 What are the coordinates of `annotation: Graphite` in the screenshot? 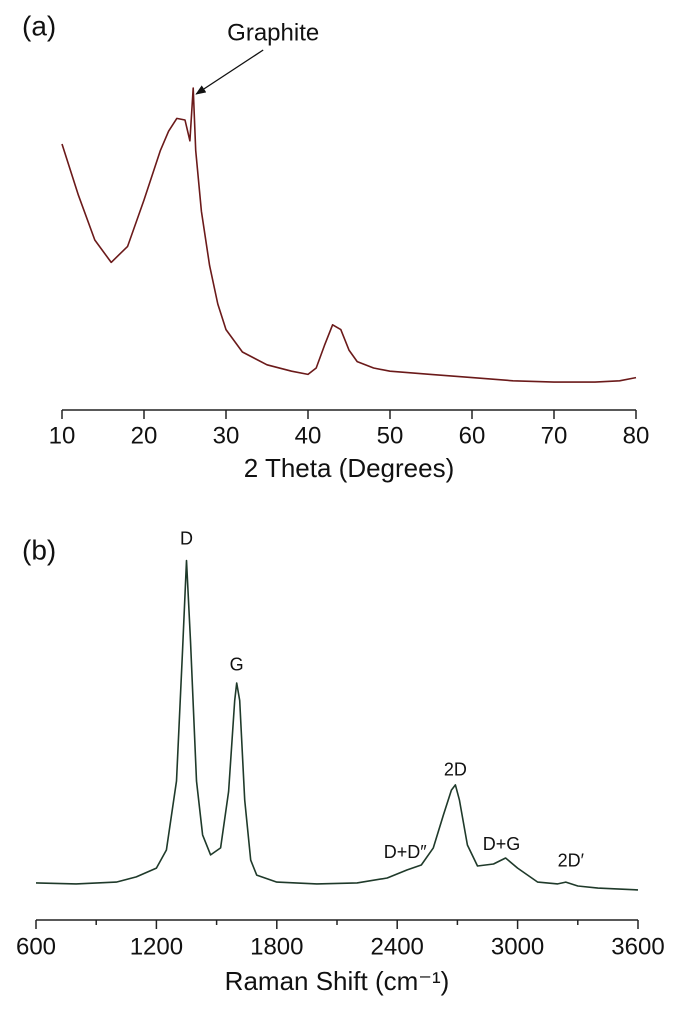 It's located at (273, 32).